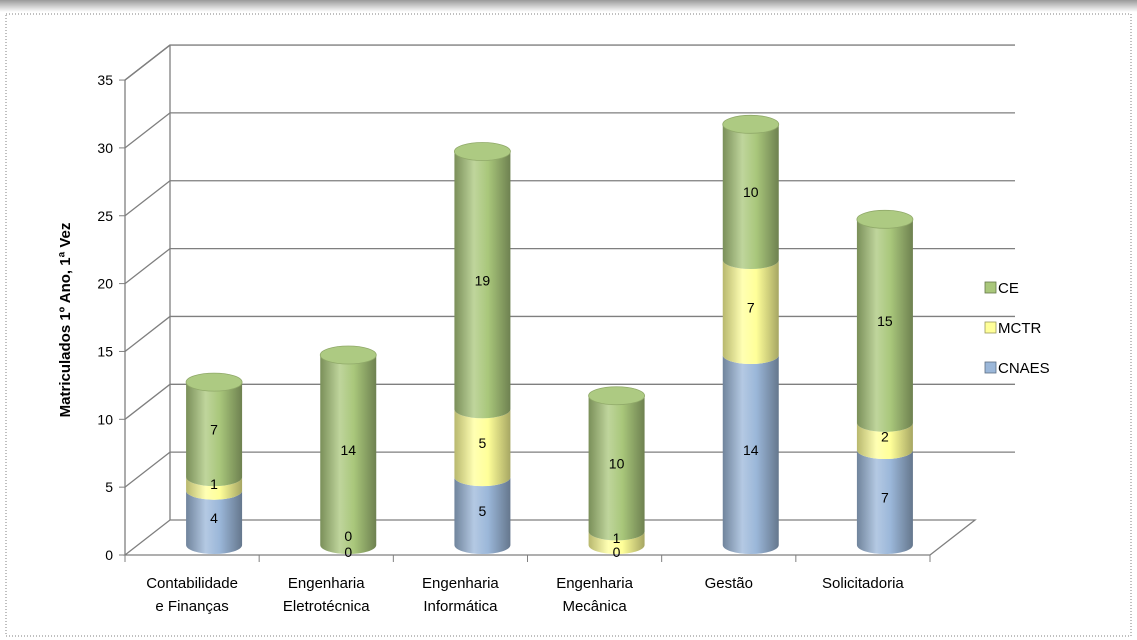 The width and height of the screenshot is (1137, 640). Describe the element at coordinates (105, 284) in the screenshot. I see `y-tick-label: 20` at that location.